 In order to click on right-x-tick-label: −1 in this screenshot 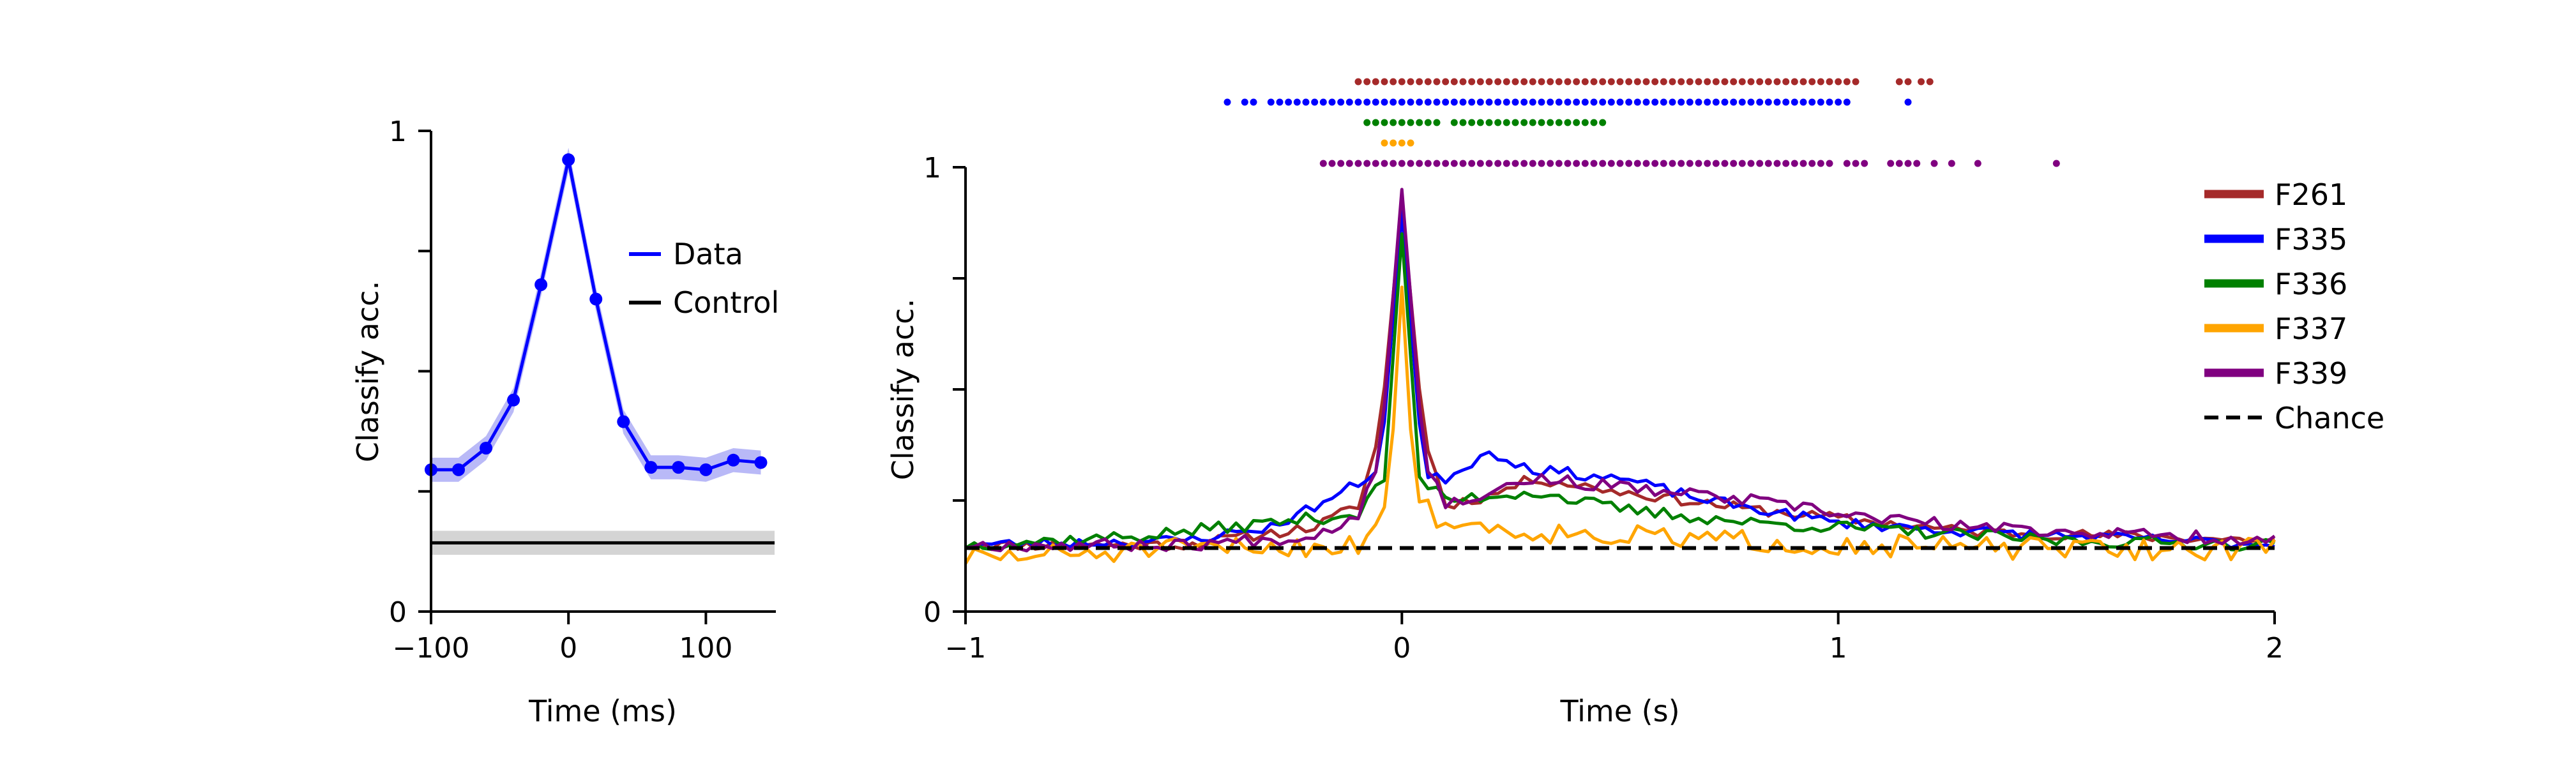, I will do `click(966, 648)`.